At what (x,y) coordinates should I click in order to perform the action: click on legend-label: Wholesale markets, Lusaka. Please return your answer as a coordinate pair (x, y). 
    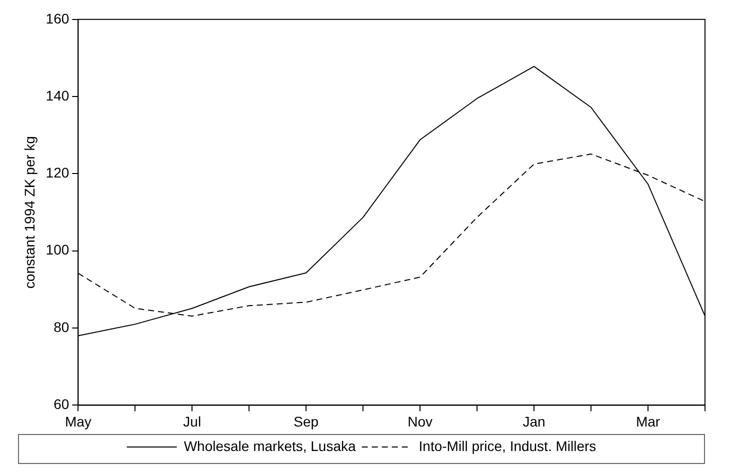
    Looking at the image, I should click on (270, 446).